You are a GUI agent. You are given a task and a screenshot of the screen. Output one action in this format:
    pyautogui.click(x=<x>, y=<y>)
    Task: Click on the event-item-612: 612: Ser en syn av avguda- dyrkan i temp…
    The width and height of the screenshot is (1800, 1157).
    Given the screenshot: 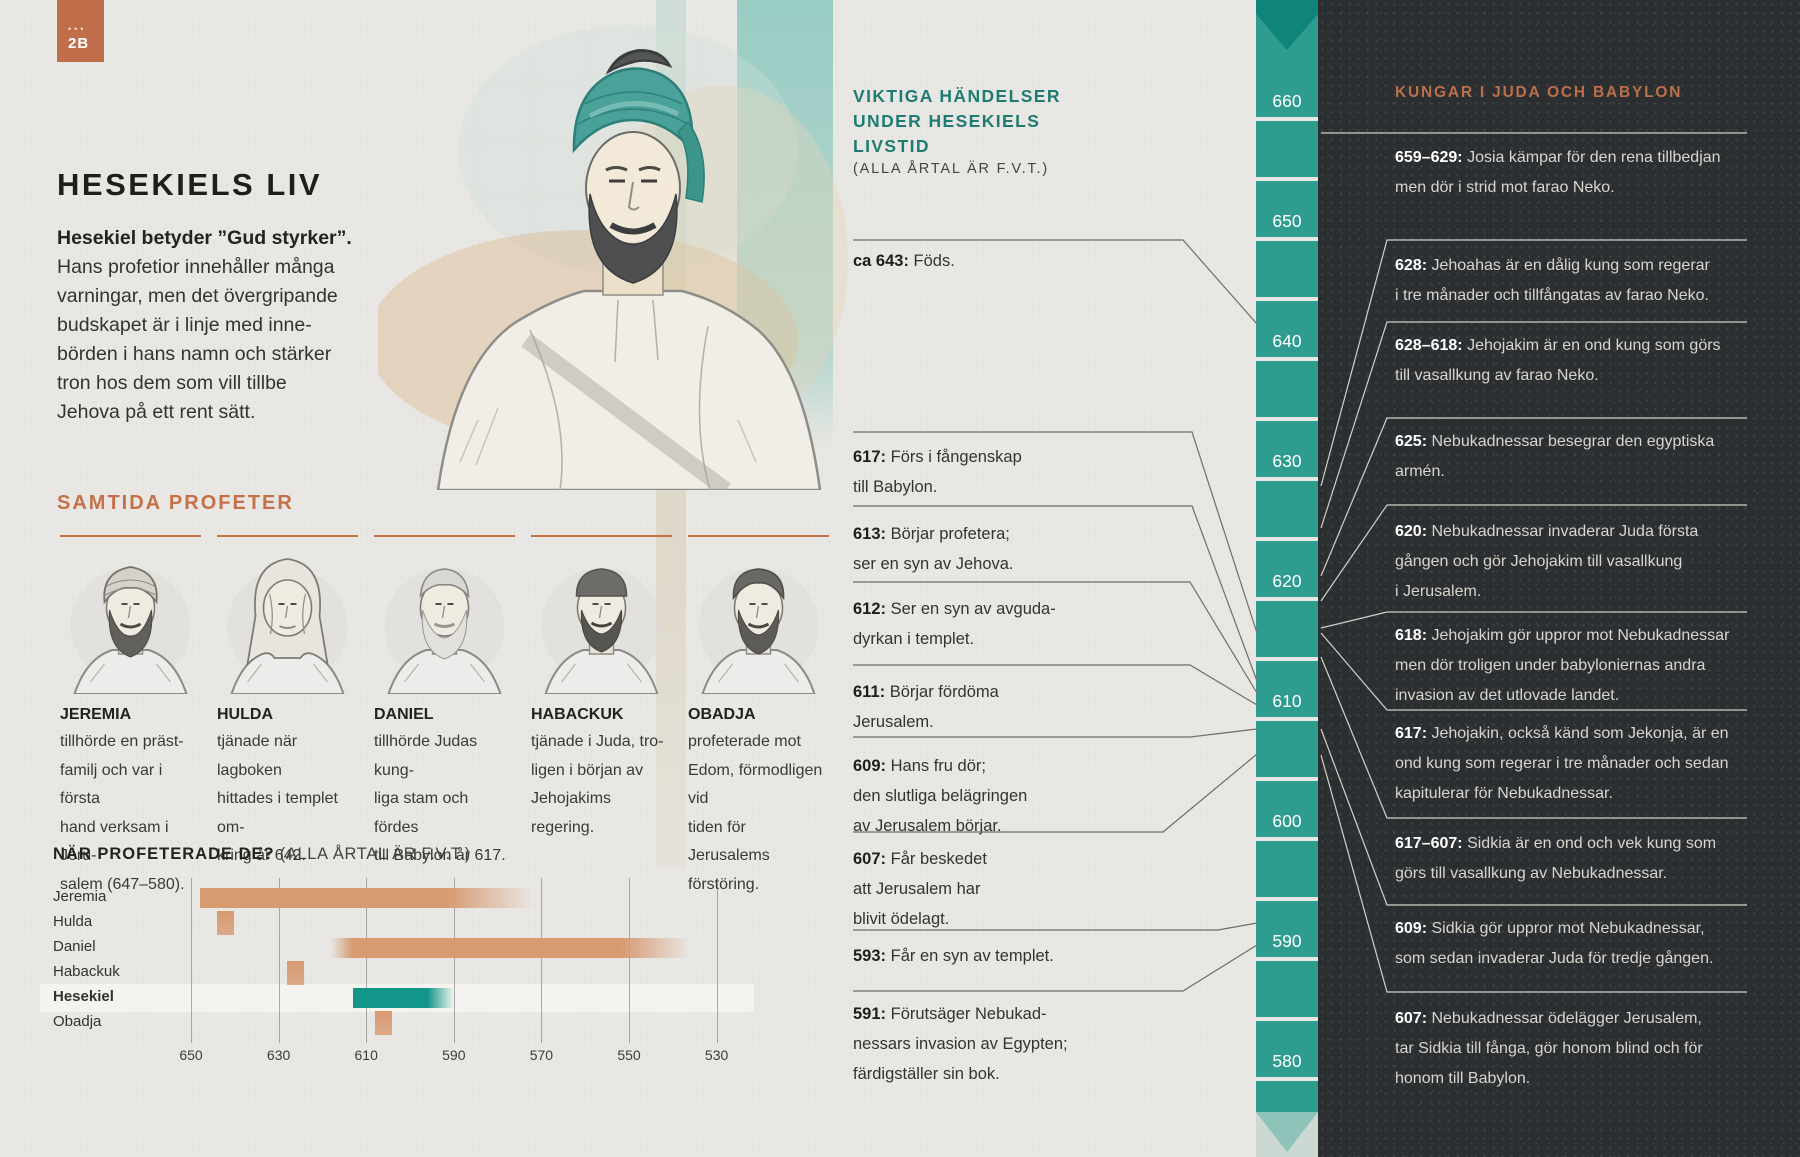 What is the action you would take?
    pyautogui.click(x=1008, y=624)
    